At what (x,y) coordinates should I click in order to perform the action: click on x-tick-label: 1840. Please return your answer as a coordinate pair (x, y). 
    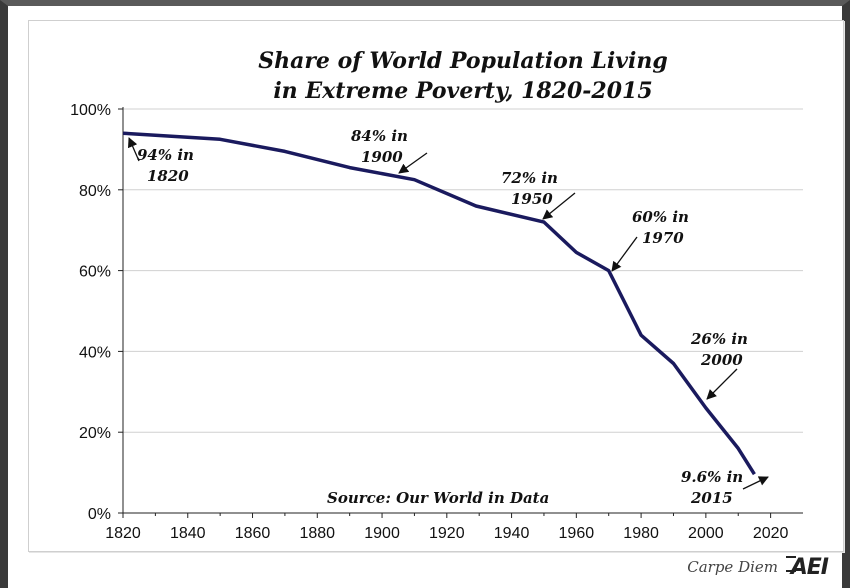
    Looking at the image, I should click on (188, 533).